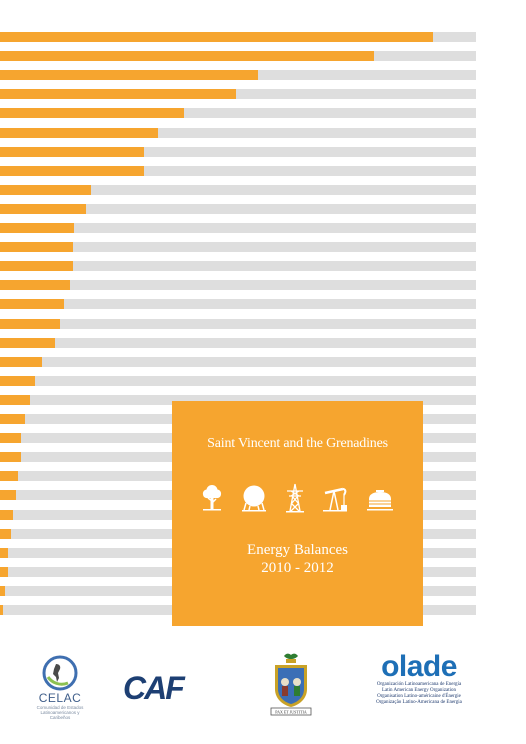 The height and width of the screenshot is (744, 526). Describe the element at coordinates (295, 498) in the screenshot. I see `power-tower-icon` at that location.